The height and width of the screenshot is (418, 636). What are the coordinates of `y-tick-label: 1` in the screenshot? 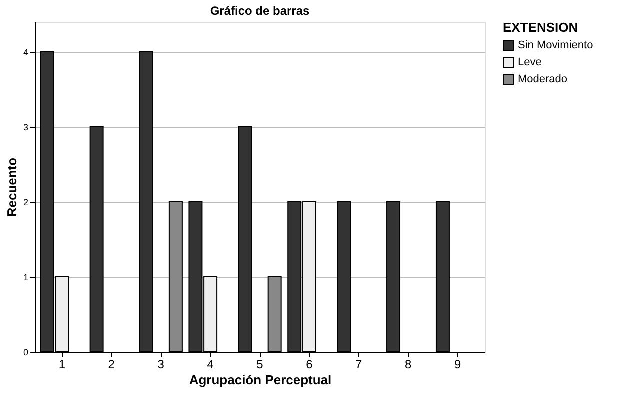 It's located at (25, 277).